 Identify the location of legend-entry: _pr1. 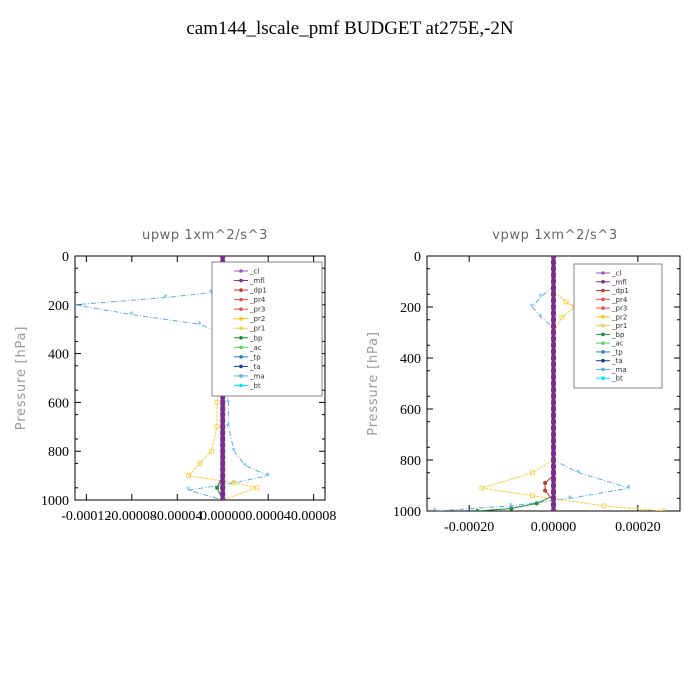
(619, 326).